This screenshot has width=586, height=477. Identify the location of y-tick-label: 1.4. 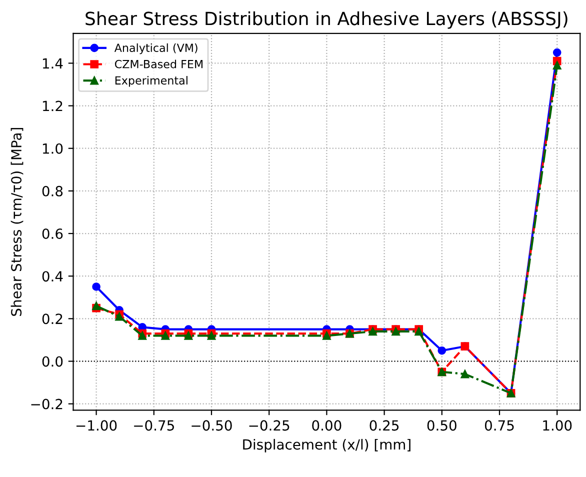
(52, 63).